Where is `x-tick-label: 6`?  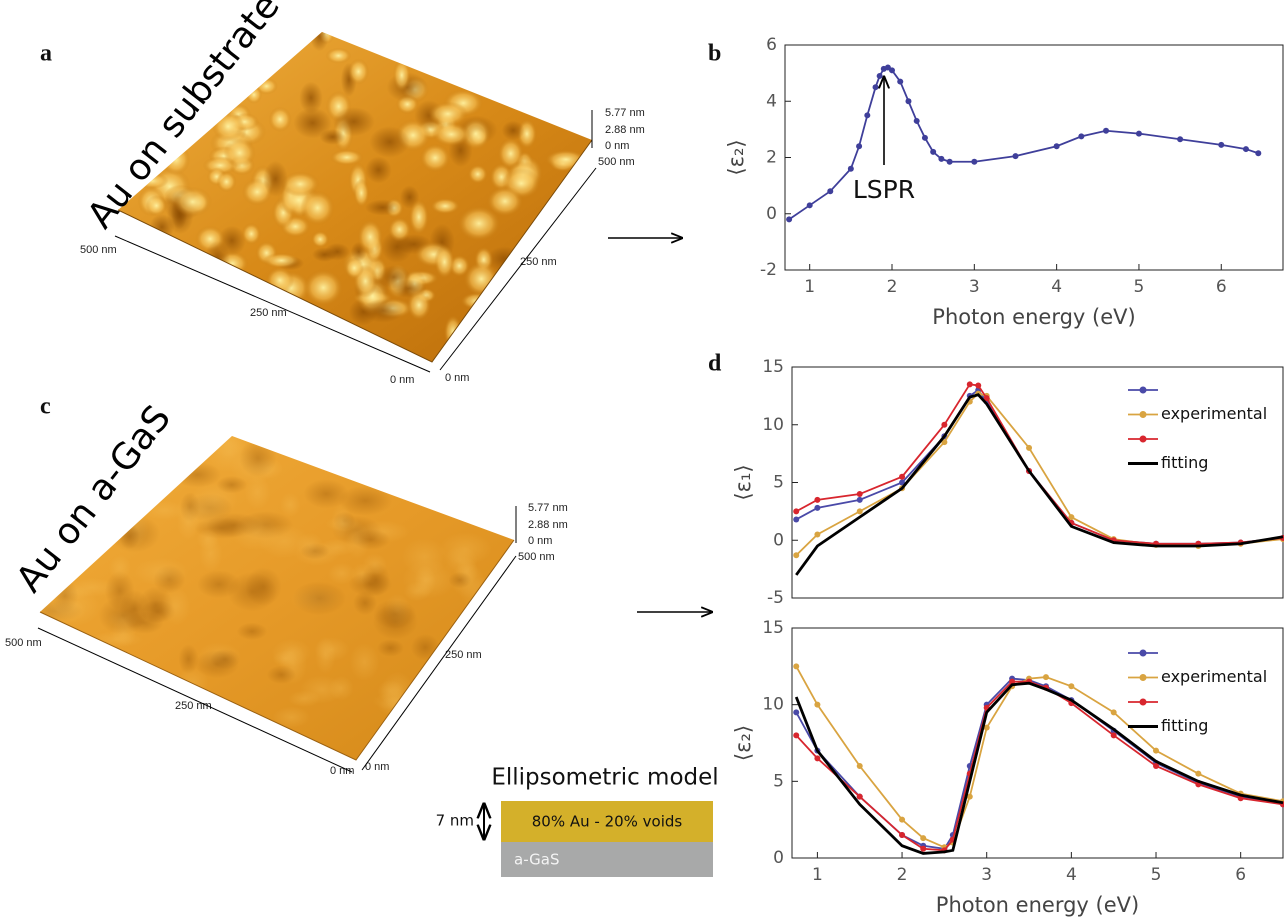
x-tick-label: 6 is located at coordinates (1240, 875).